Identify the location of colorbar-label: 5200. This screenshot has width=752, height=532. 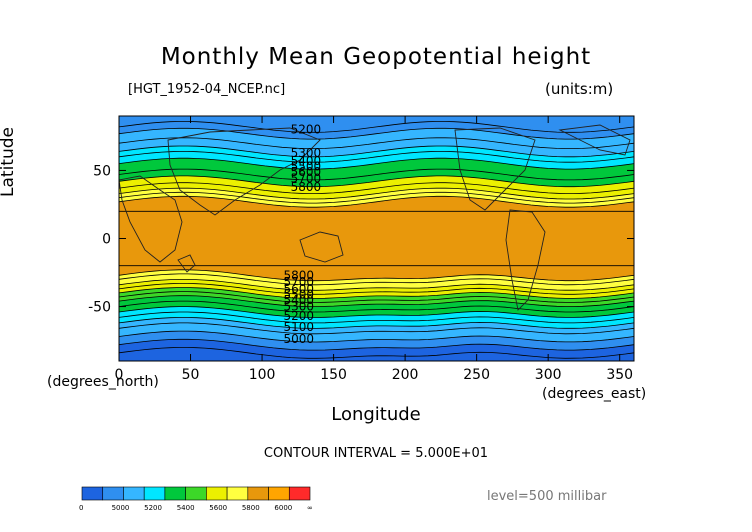
(153, 508).